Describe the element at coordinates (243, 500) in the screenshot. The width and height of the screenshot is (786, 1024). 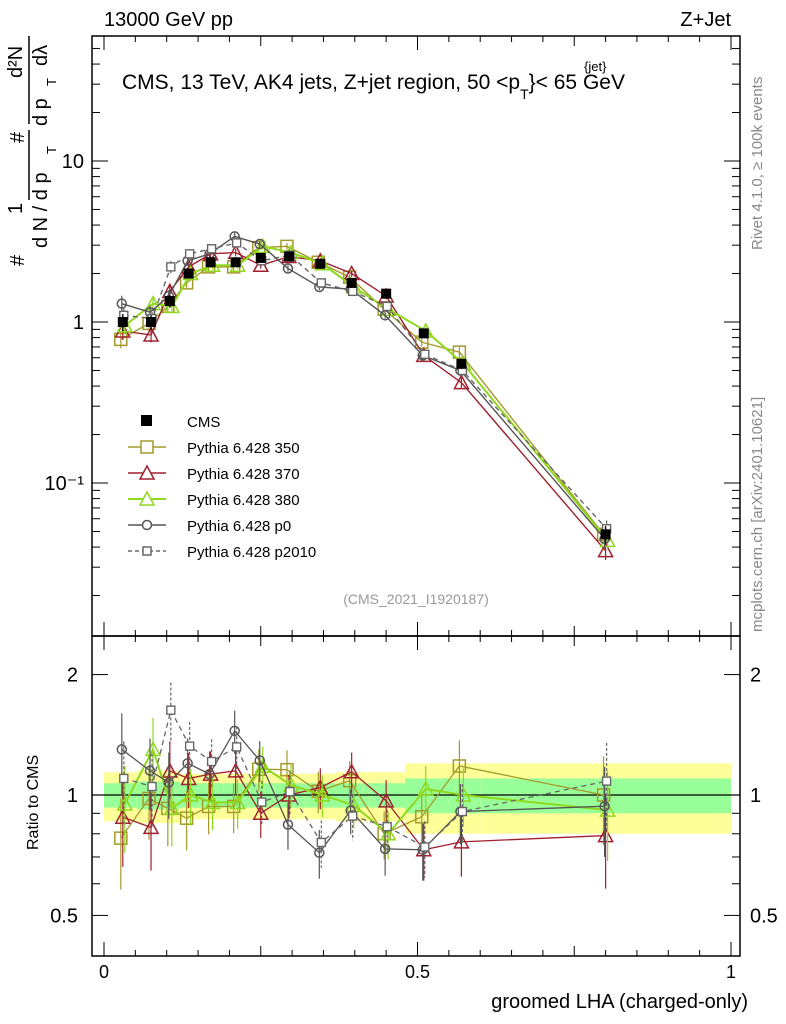
I see `legend-label-380: Pythia 6.428 380` at that location.